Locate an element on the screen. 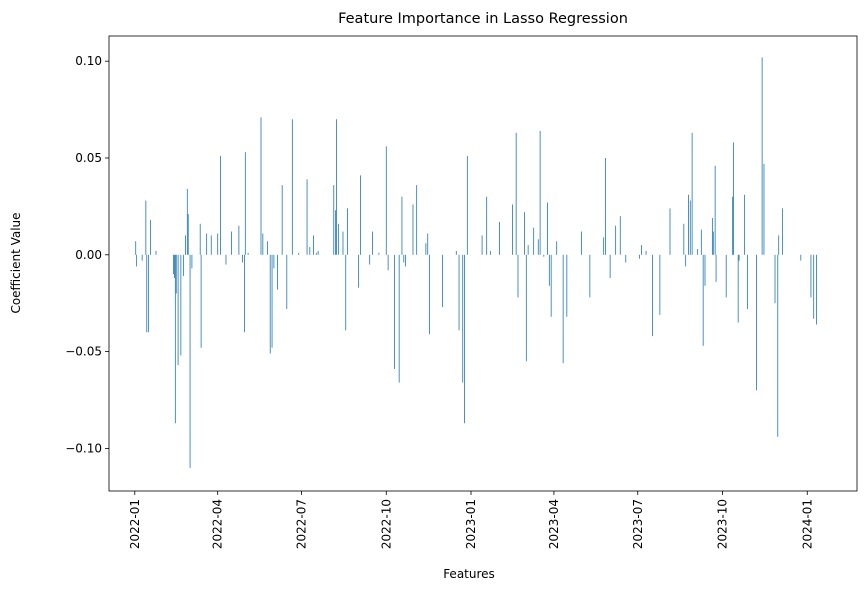  x-tick-label: 2023-04 is located at coordinates (554, 524).